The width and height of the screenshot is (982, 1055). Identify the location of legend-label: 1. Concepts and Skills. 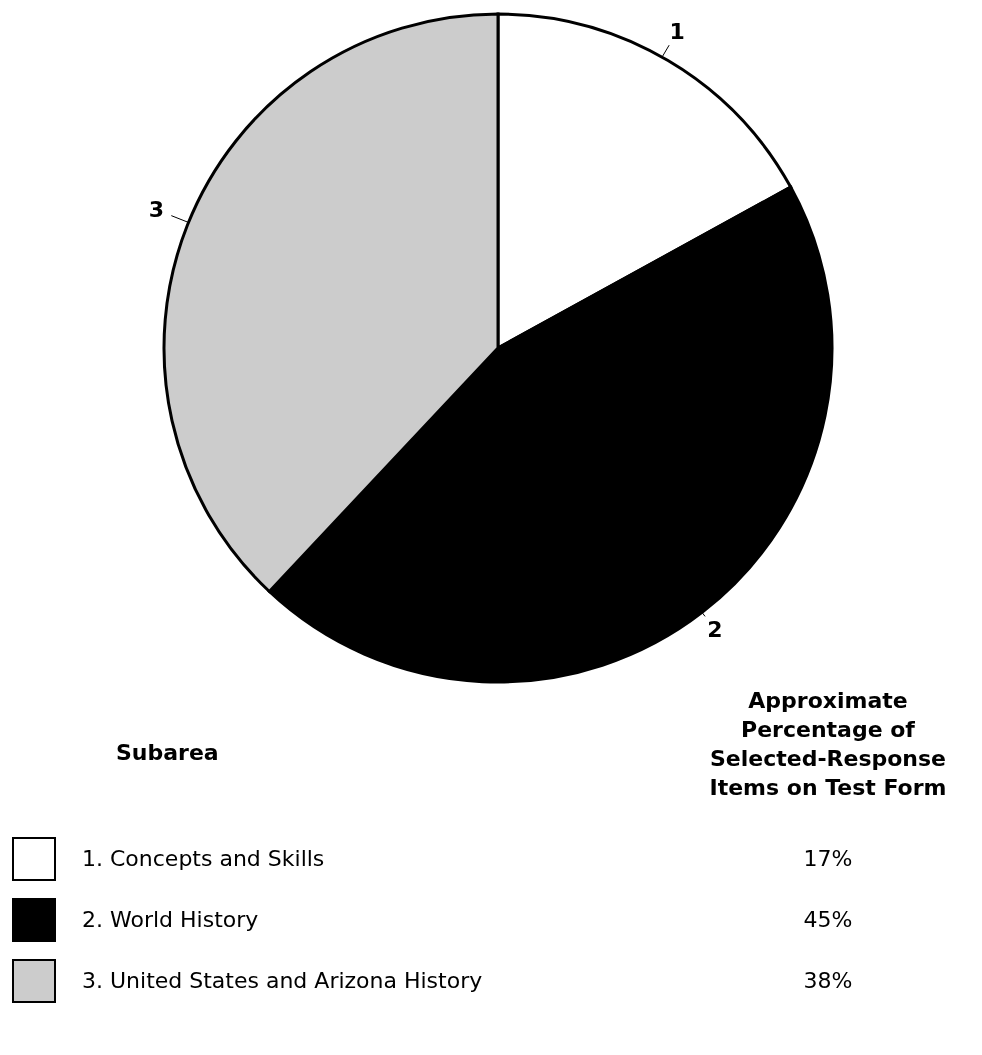
(203, 858).